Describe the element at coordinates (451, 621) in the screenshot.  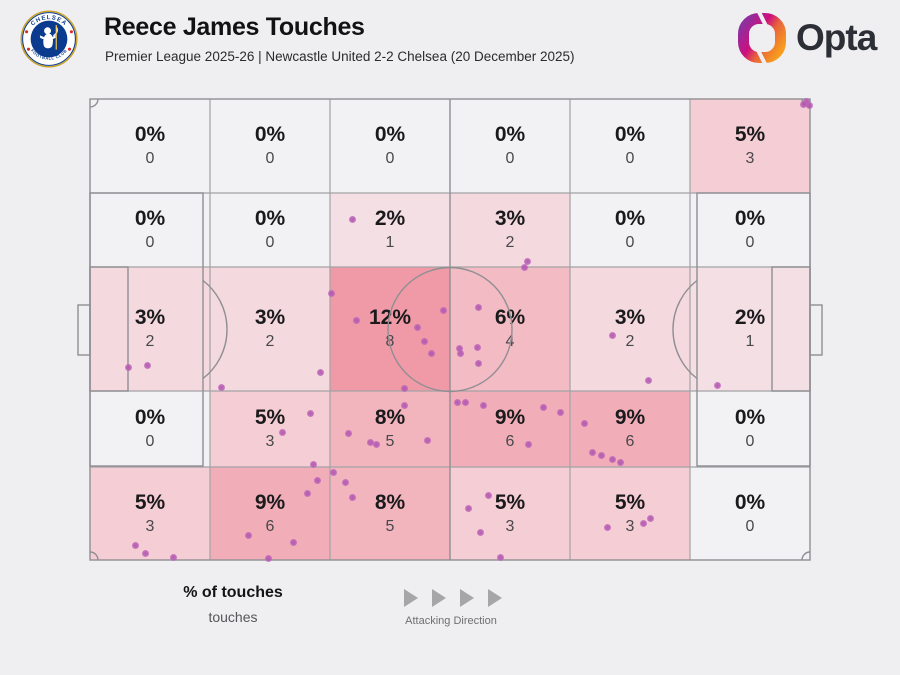
I see `attacking-direction-label: Attacking Direction` at that location.